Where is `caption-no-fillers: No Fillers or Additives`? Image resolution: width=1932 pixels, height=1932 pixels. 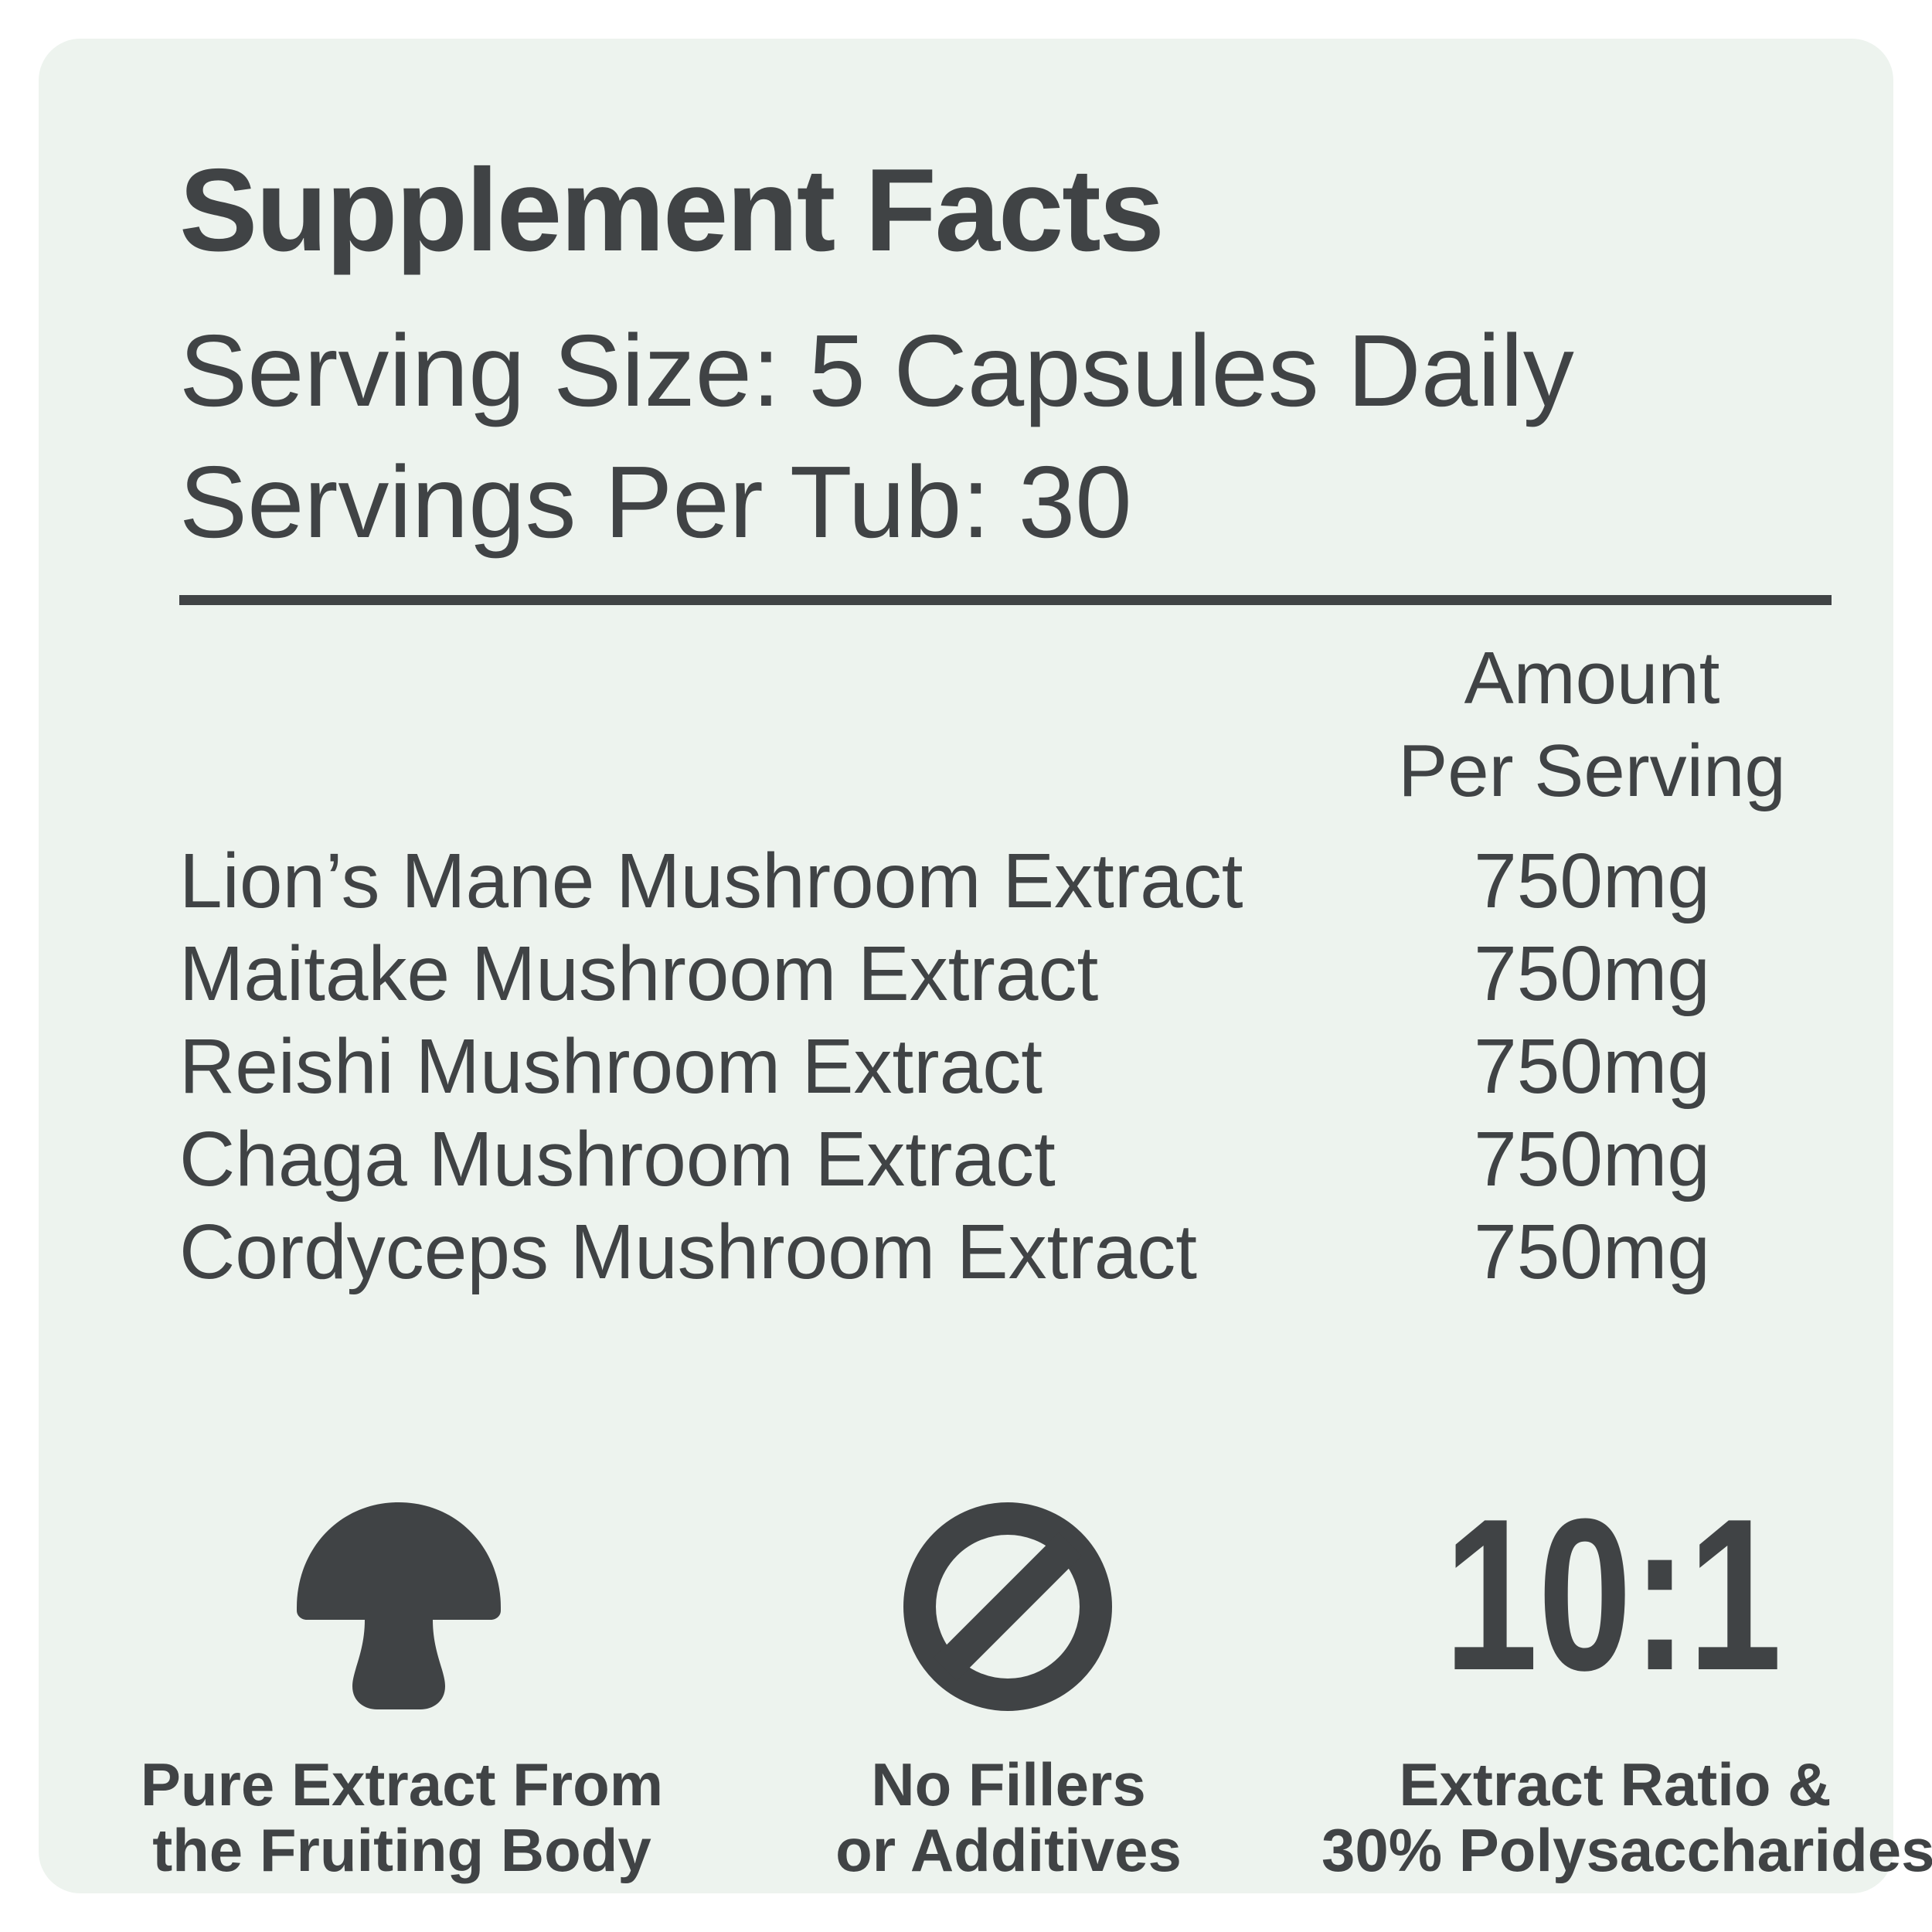 caption-no-fillers: No Fillers or Additives is located at coordinates (1008, 1817).